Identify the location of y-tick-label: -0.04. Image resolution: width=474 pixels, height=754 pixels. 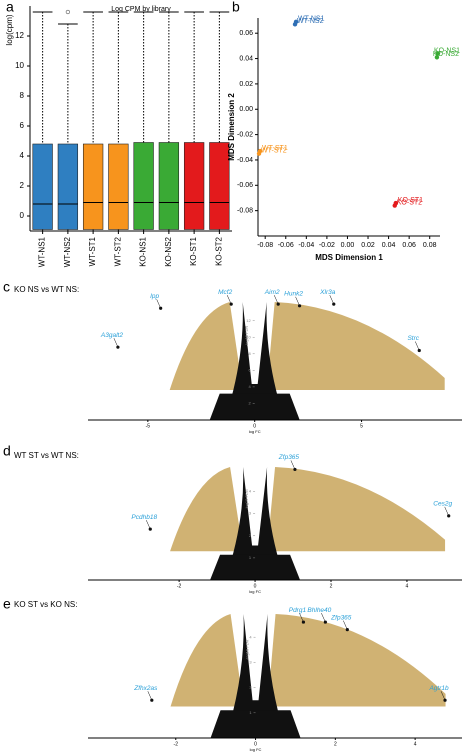
(245, 160).